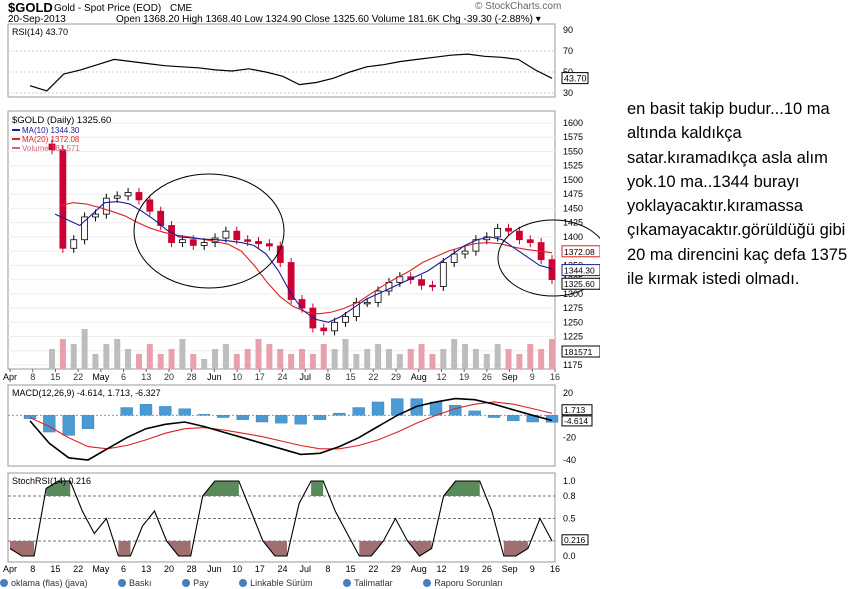 Image resolution: width=867 pixels, height=589 pixels. I want to click on footer-link-linkable: Linkable Sürüm, so click(283, 583).